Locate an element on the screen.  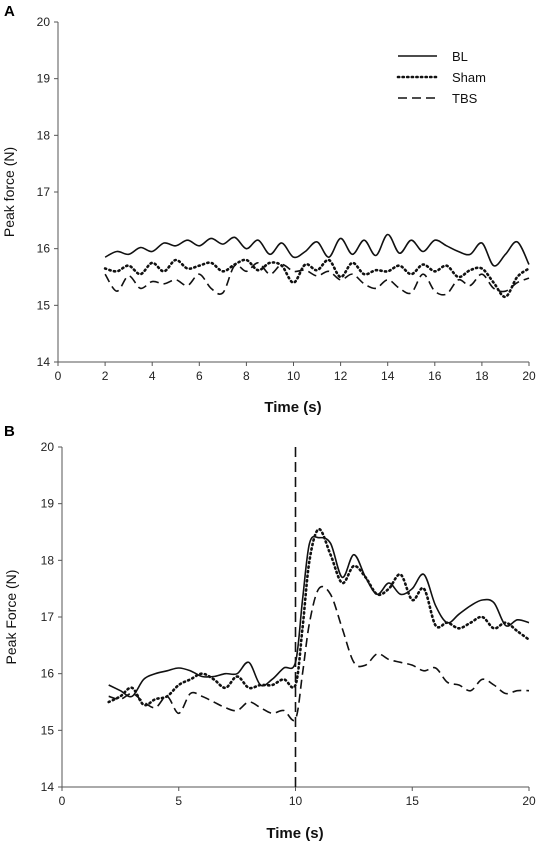
x-tick-label: 2 is located at coordinates (105, 376).